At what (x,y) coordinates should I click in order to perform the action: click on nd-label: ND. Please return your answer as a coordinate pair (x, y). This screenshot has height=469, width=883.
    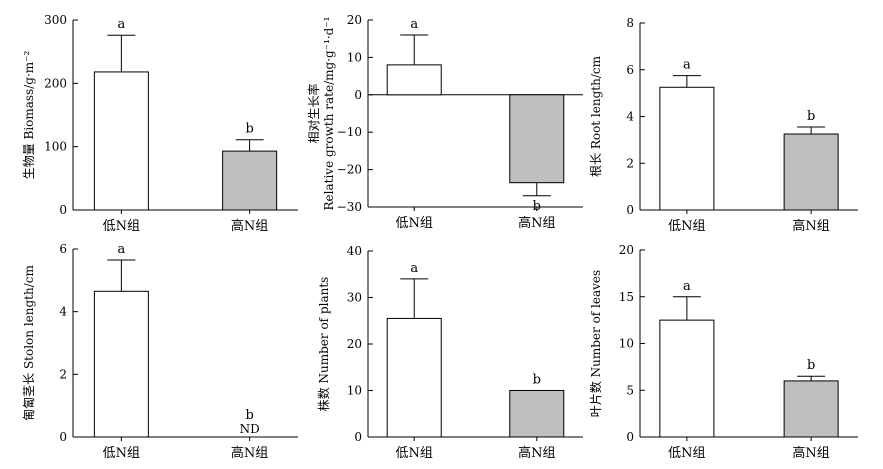
    Looking at the image, I should click on (250, 429).